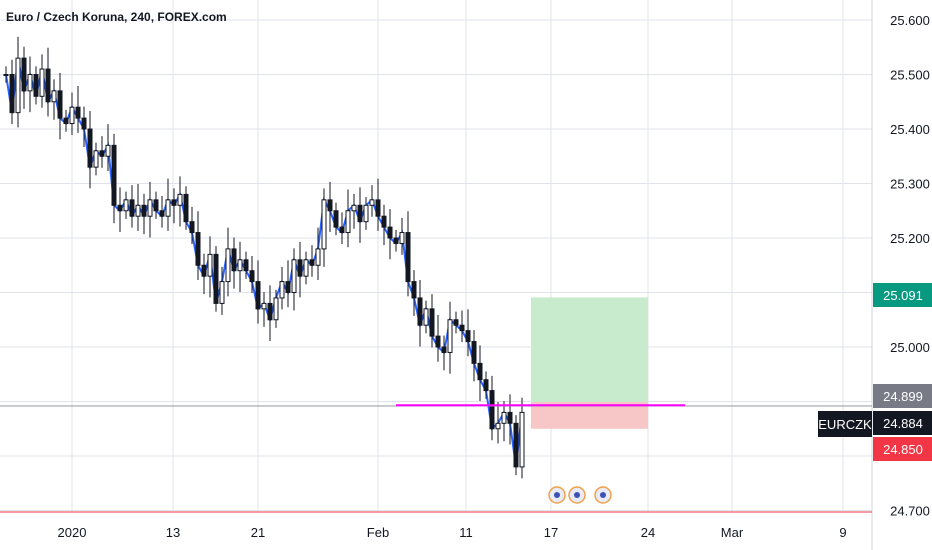 The height and width of the screenshot is (550, 932). Describe the element at coordinates (842, 532) in the screenshot. I see `x-tick-label: 9` at that location.